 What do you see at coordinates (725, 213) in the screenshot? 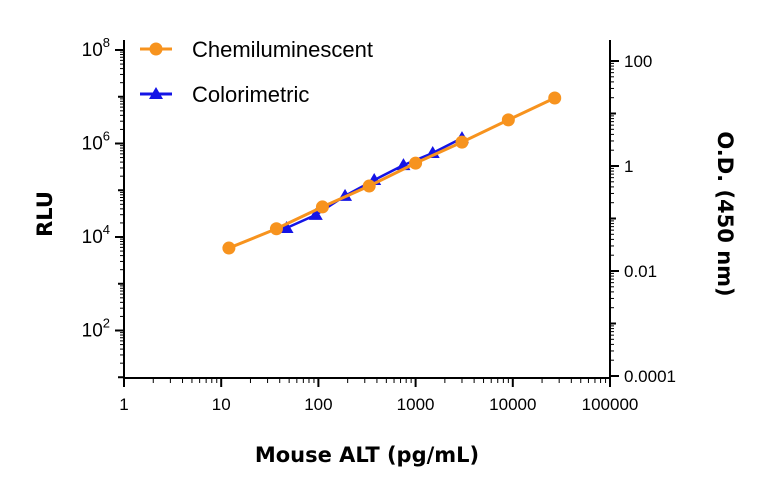
I see `y2-axis-label: O.D. (450 nm)` at bounding box center [725, 213].